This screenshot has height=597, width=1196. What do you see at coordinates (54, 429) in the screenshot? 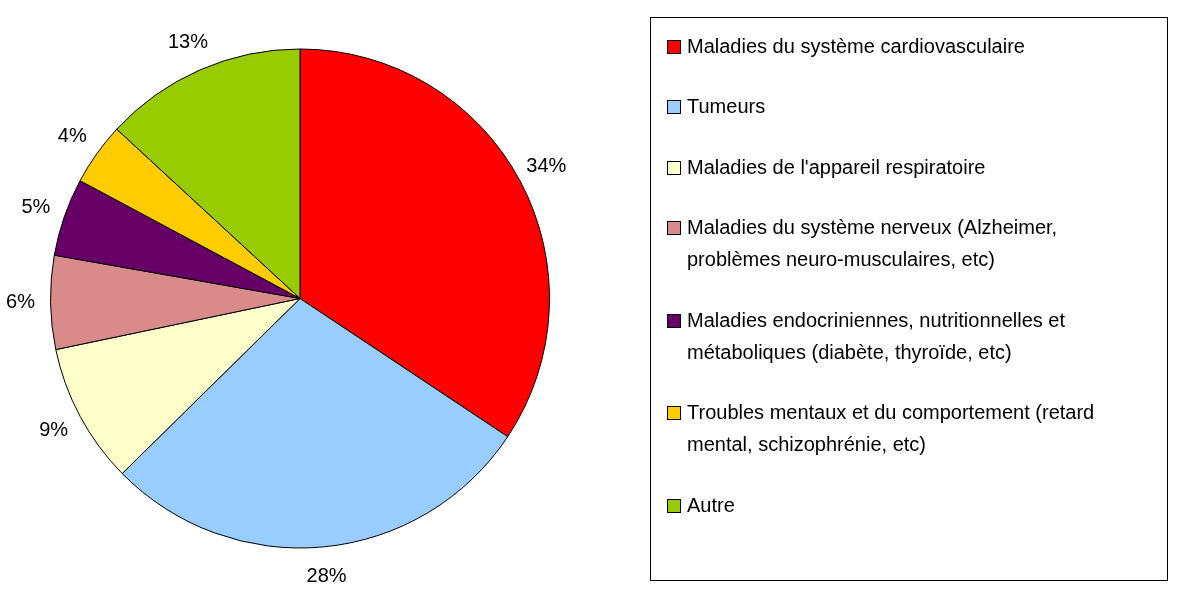
I see `data-label: 9%` at bounding box center [54, 429].